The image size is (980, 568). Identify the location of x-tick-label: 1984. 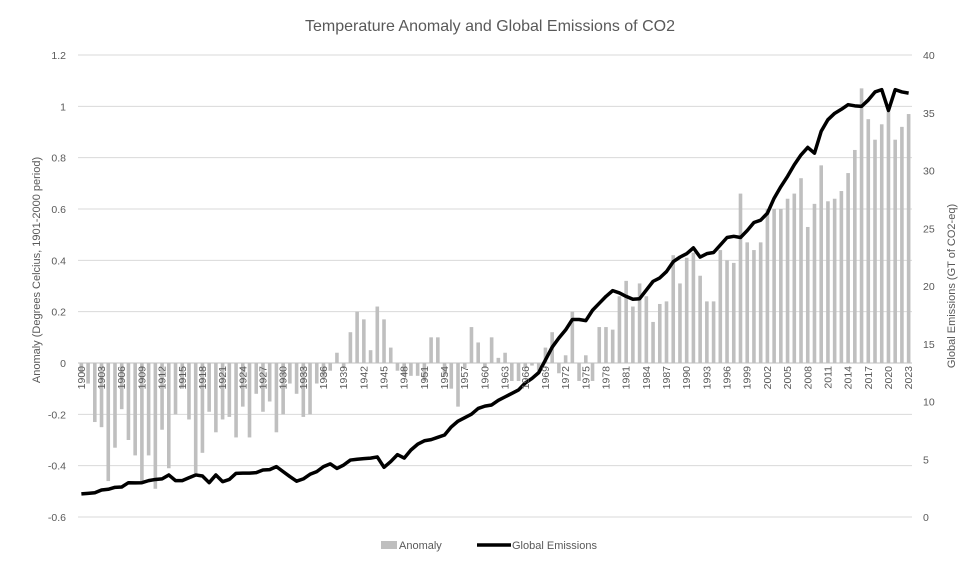
(647, 378).